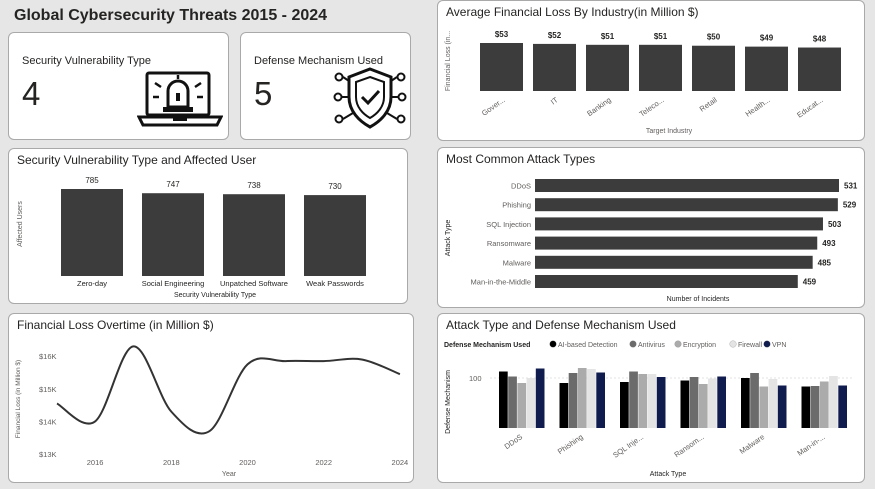  I want to click on x-tick-label: Retail, so click(708, 104).